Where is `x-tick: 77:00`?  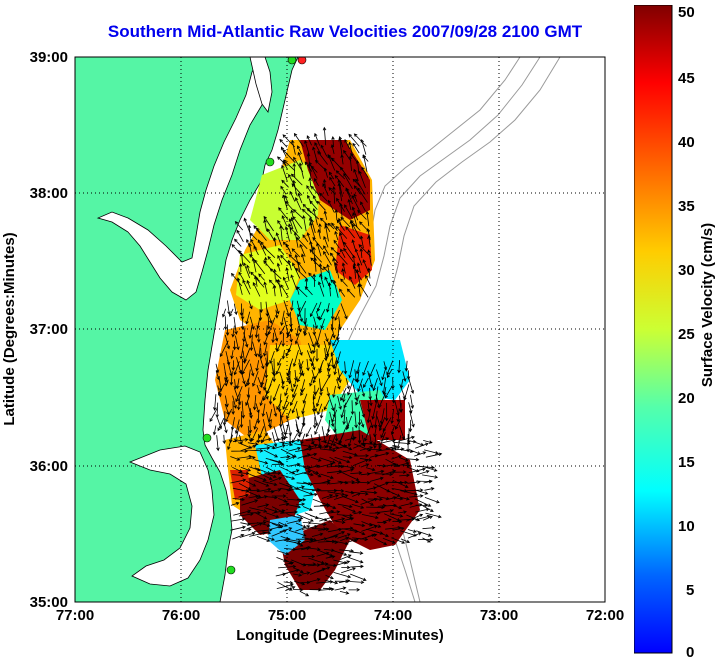
x-tick: 77:00 is located at coordinates (75, 615).